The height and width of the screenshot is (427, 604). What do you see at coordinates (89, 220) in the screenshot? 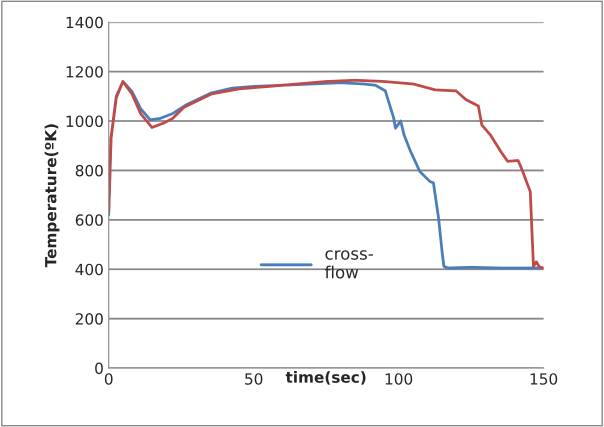
I see `y-tick-label: 600` at bounding box center [89, 220].